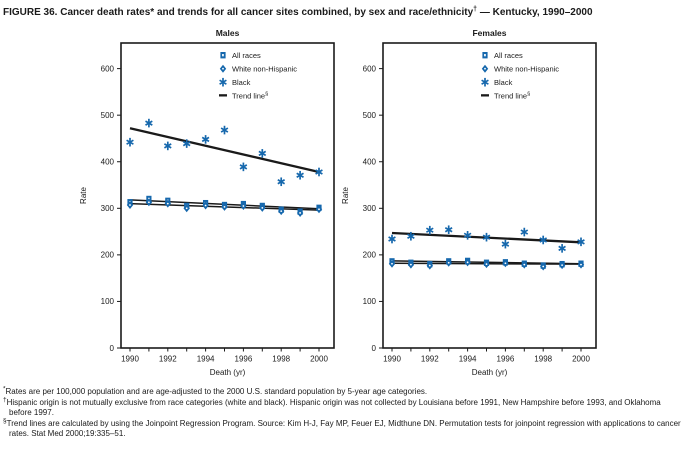  What do you see at coordinates (489, 33) in the screenshot?
I see `panel-title: Females` at bounding box center [489, 33].